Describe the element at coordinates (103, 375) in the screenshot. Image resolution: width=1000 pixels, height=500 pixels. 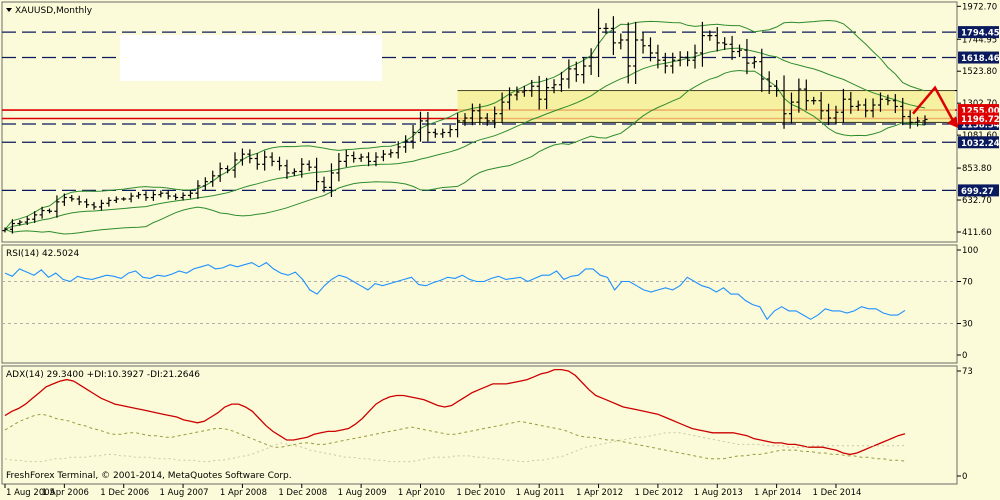
I see `adx-panel-title: ADX(14) 29.3400 +DI:10.3927 -DI:21.2646` at that location.